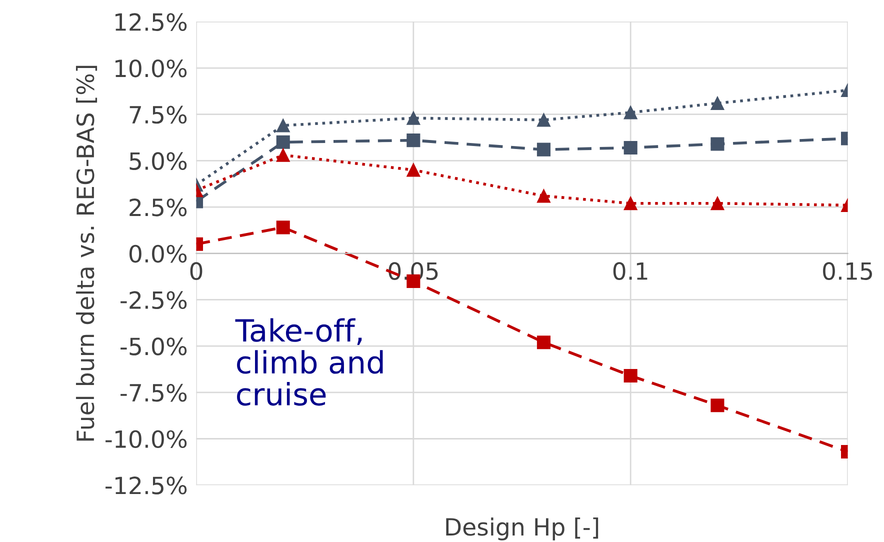  I want to click on y-tick-label: -12.5%, so click(146, 485).